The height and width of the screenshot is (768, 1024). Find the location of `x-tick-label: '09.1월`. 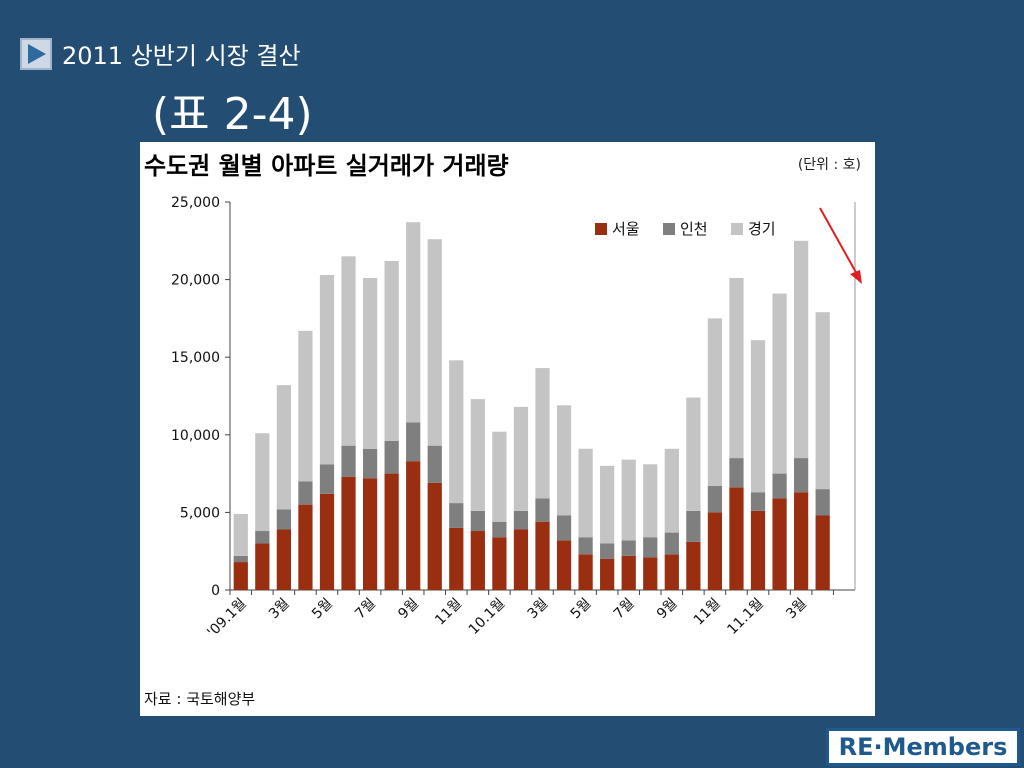

x-tick-label: '09.1월 is located at coordinates (226, 618).